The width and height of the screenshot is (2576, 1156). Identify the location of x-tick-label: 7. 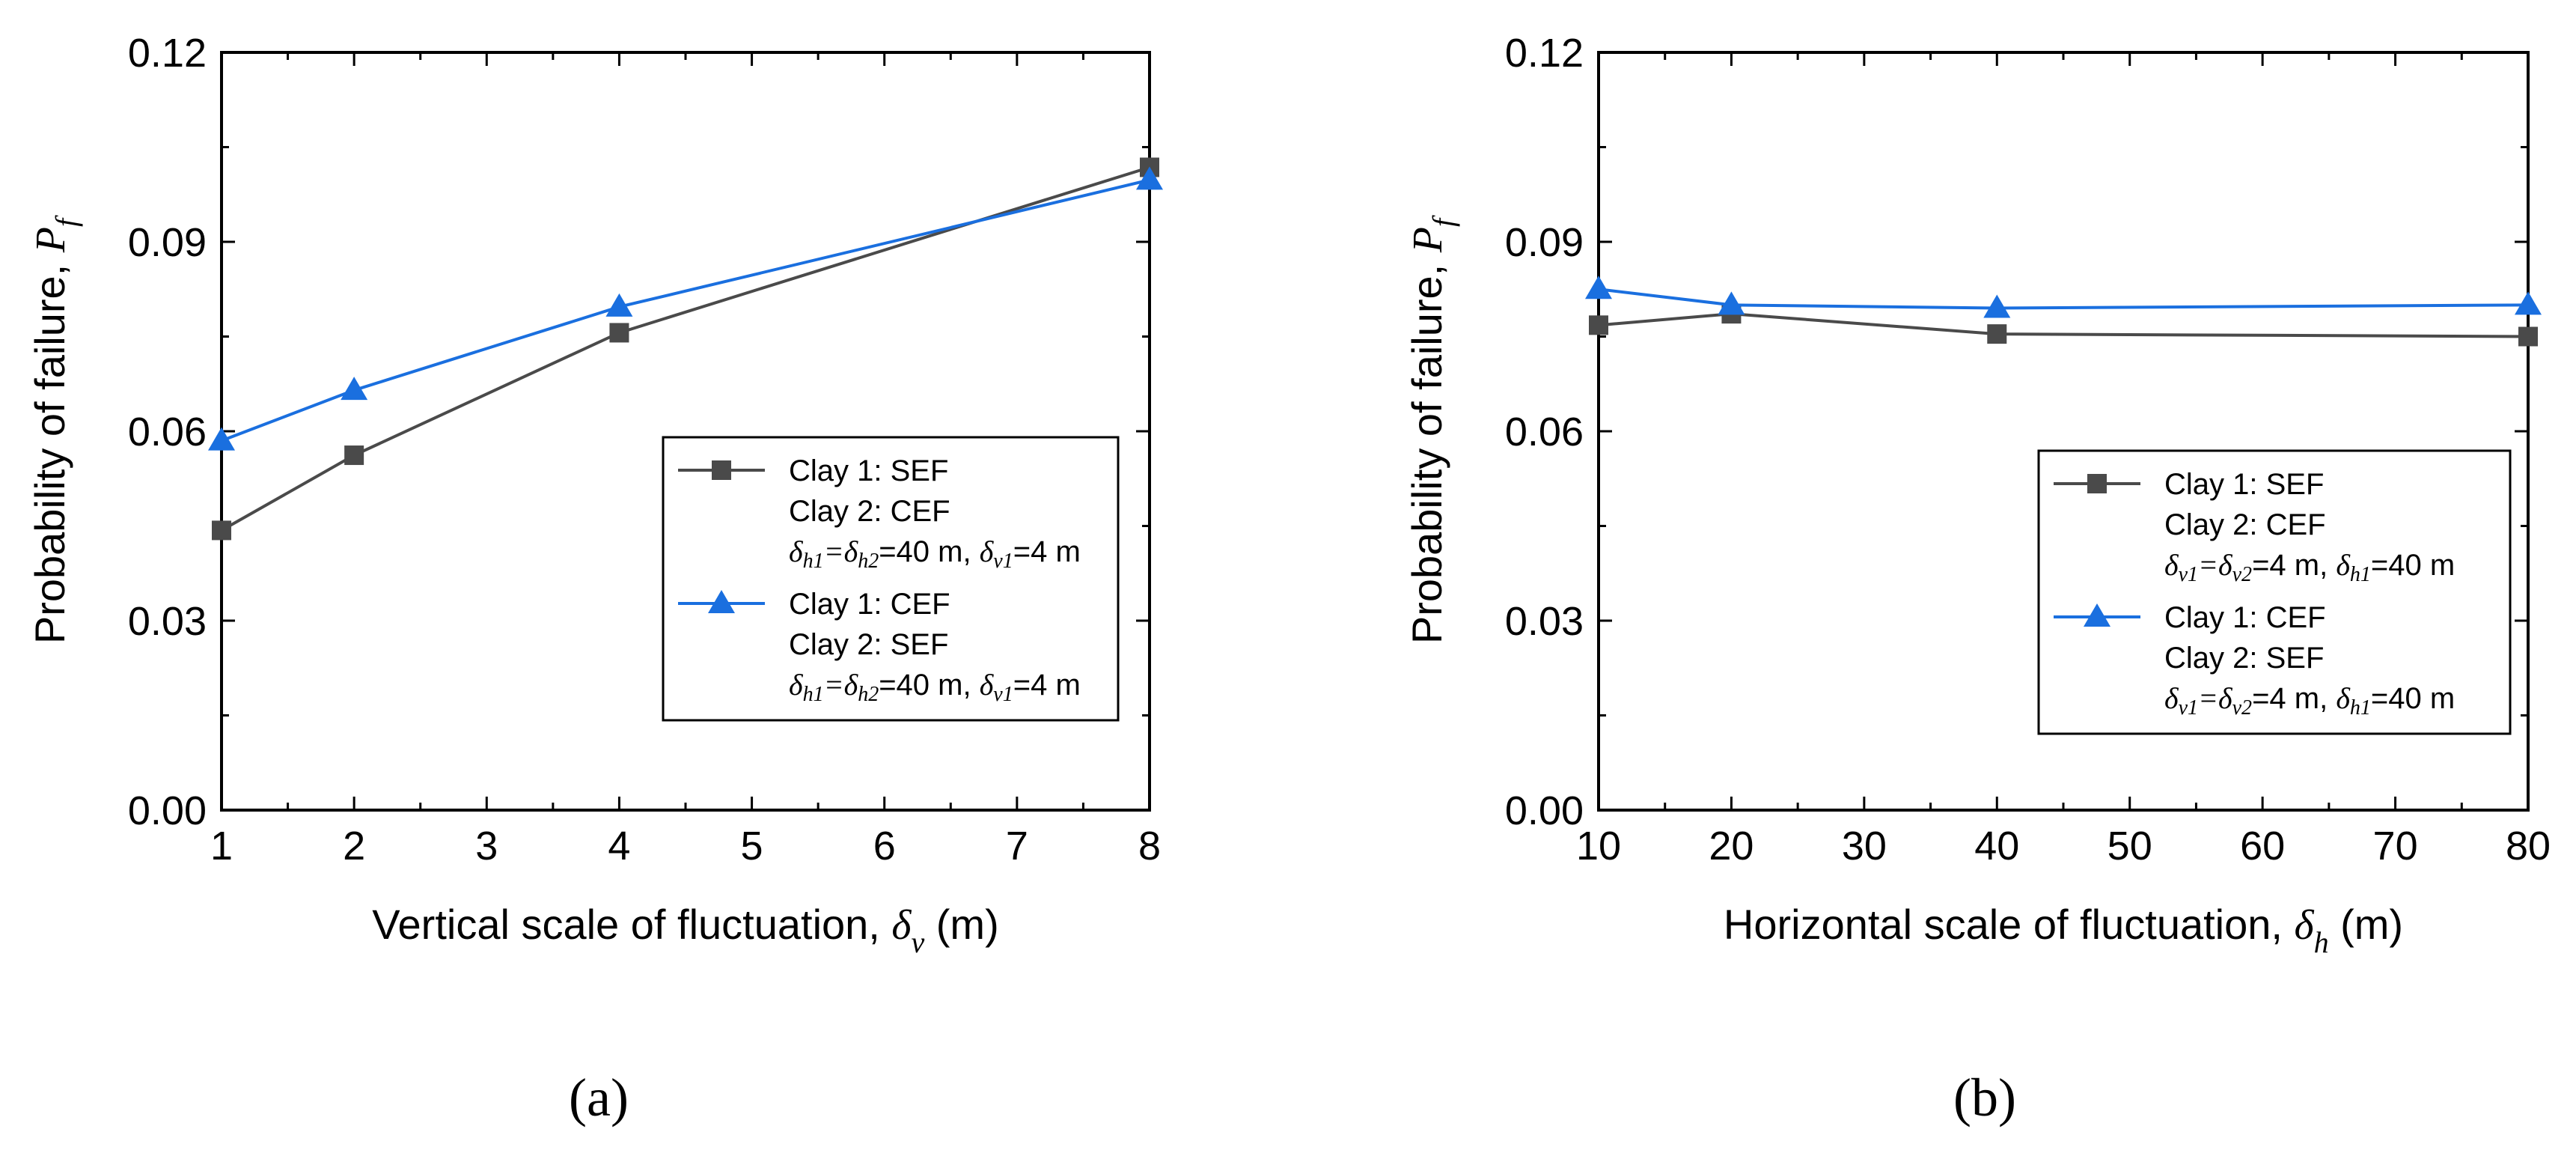
(1017, 846).